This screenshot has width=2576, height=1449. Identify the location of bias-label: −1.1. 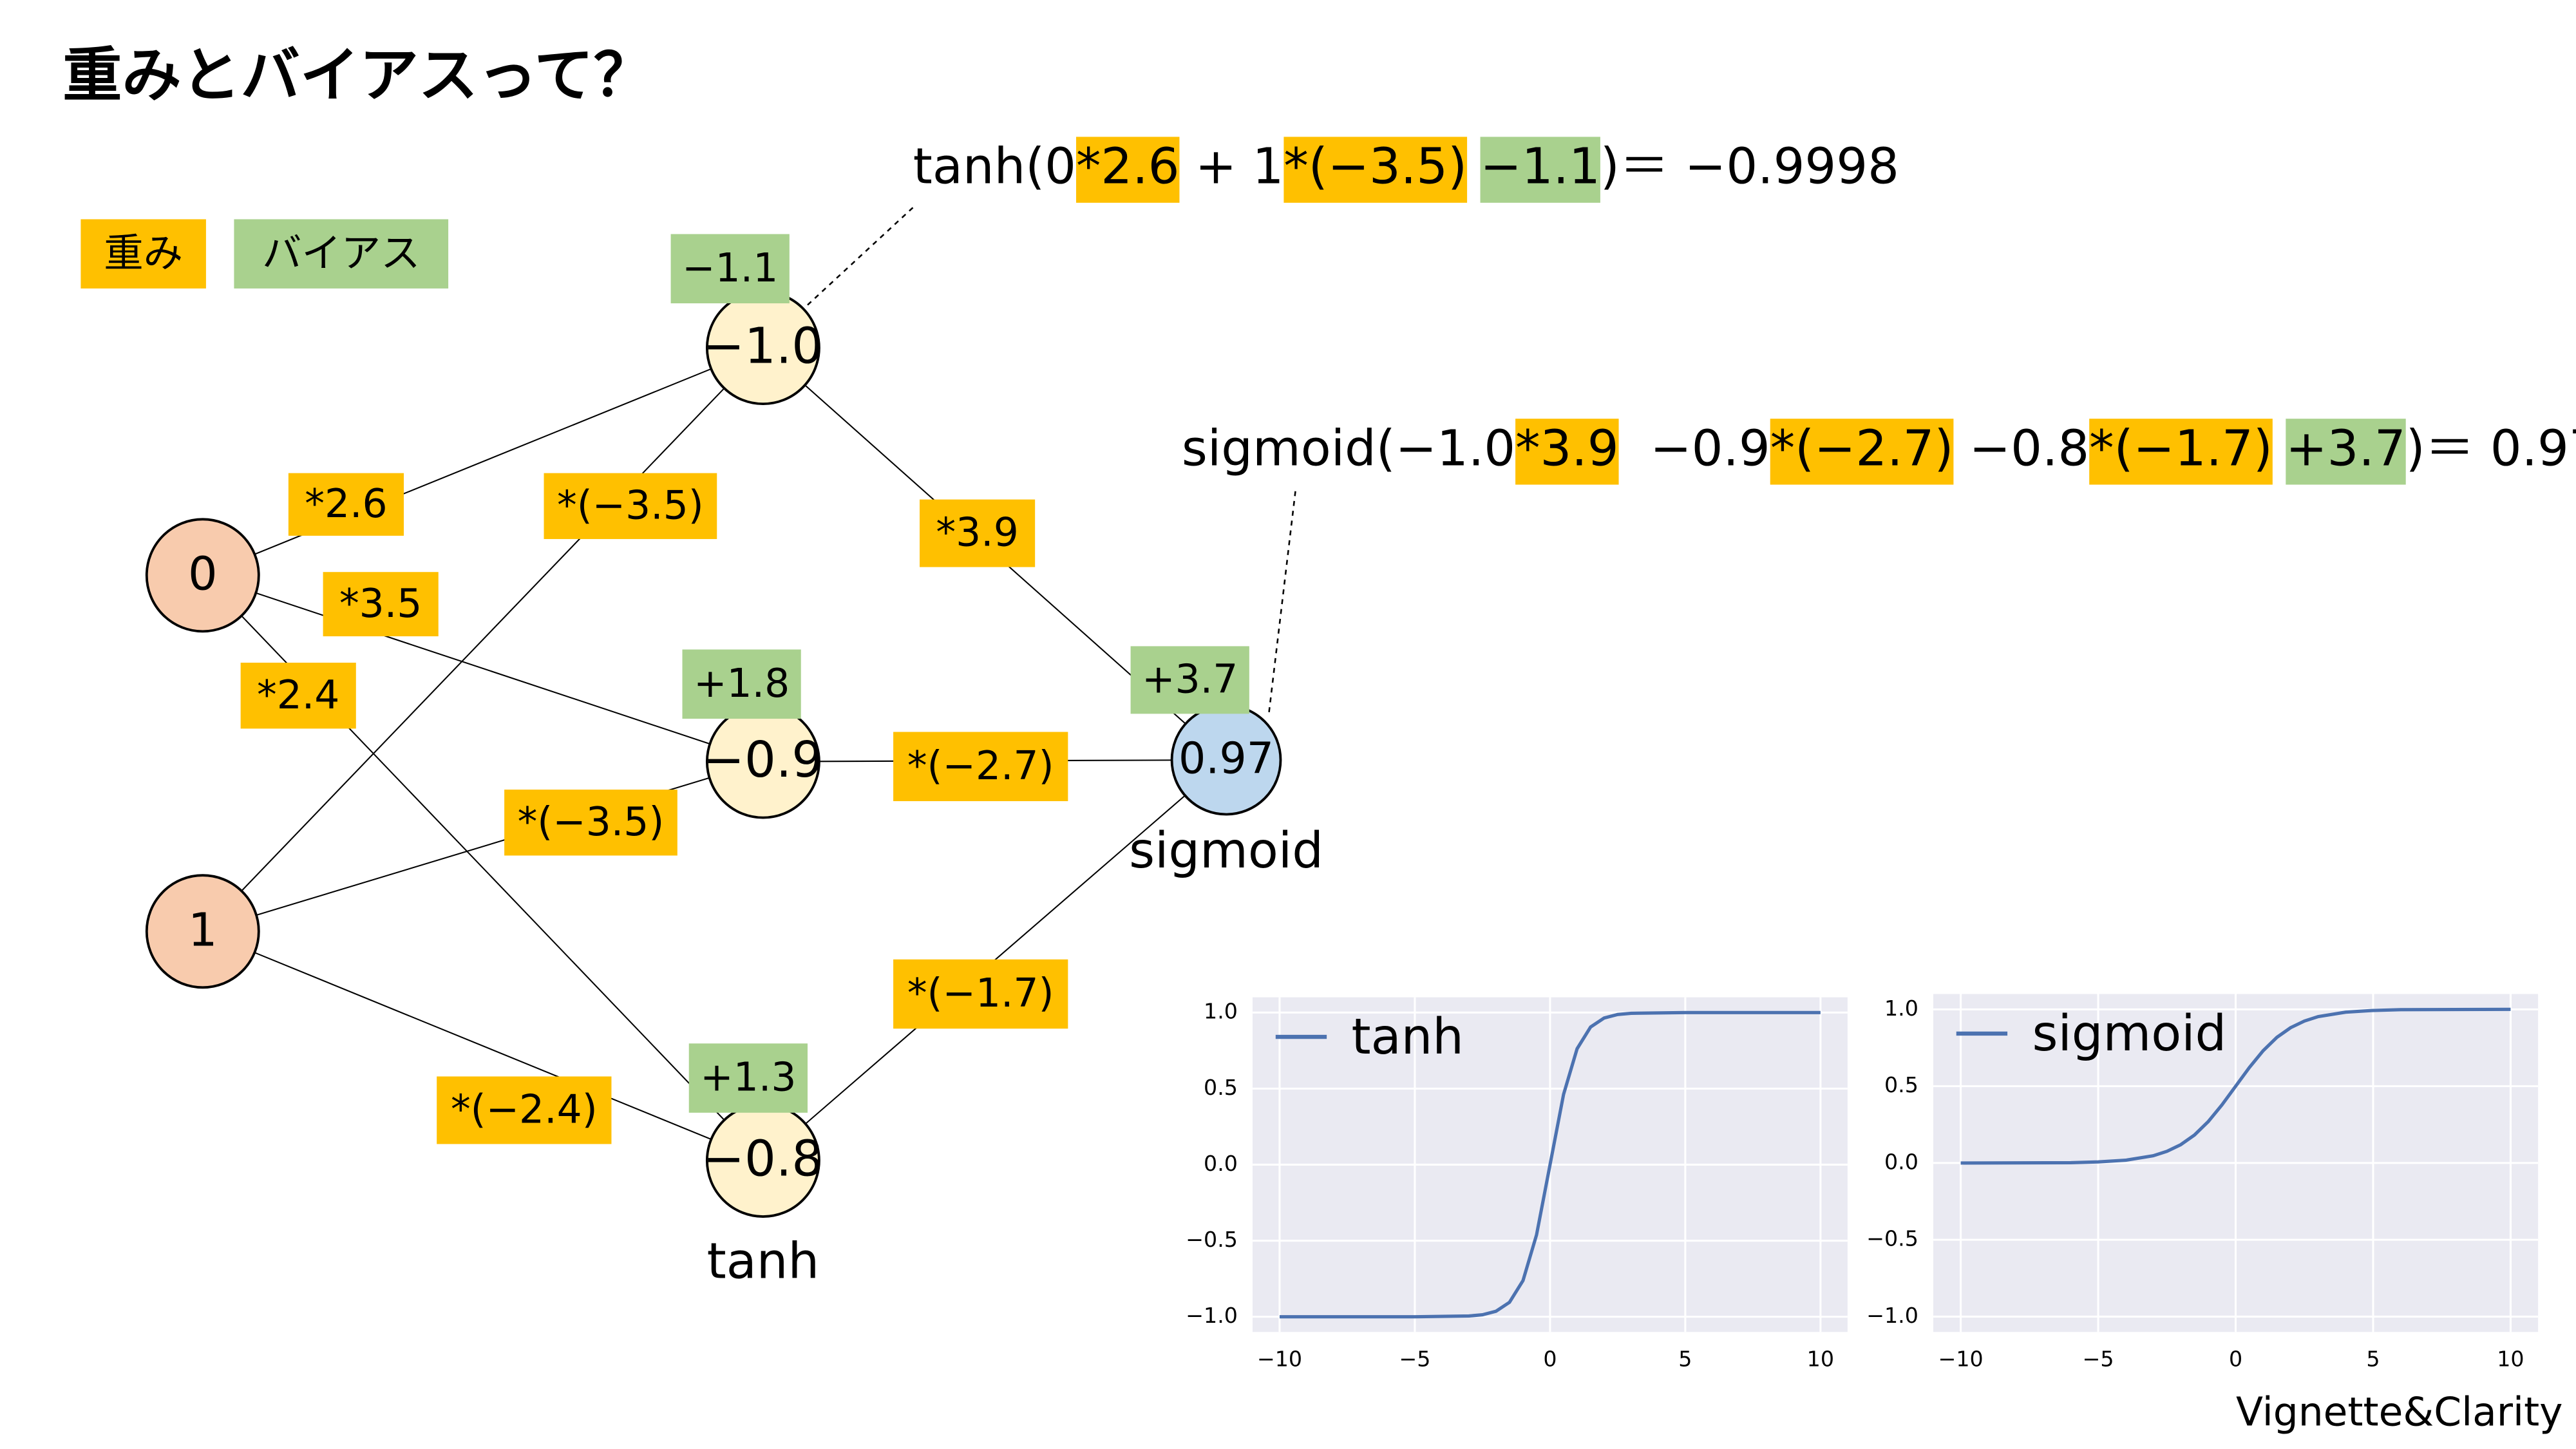
(730, 268).